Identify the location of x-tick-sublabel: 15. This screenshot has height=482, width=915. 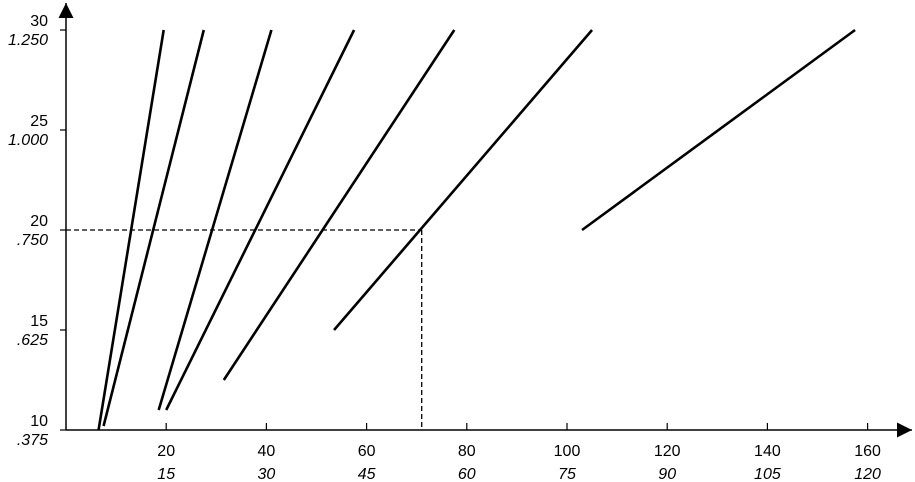
(166, 474).